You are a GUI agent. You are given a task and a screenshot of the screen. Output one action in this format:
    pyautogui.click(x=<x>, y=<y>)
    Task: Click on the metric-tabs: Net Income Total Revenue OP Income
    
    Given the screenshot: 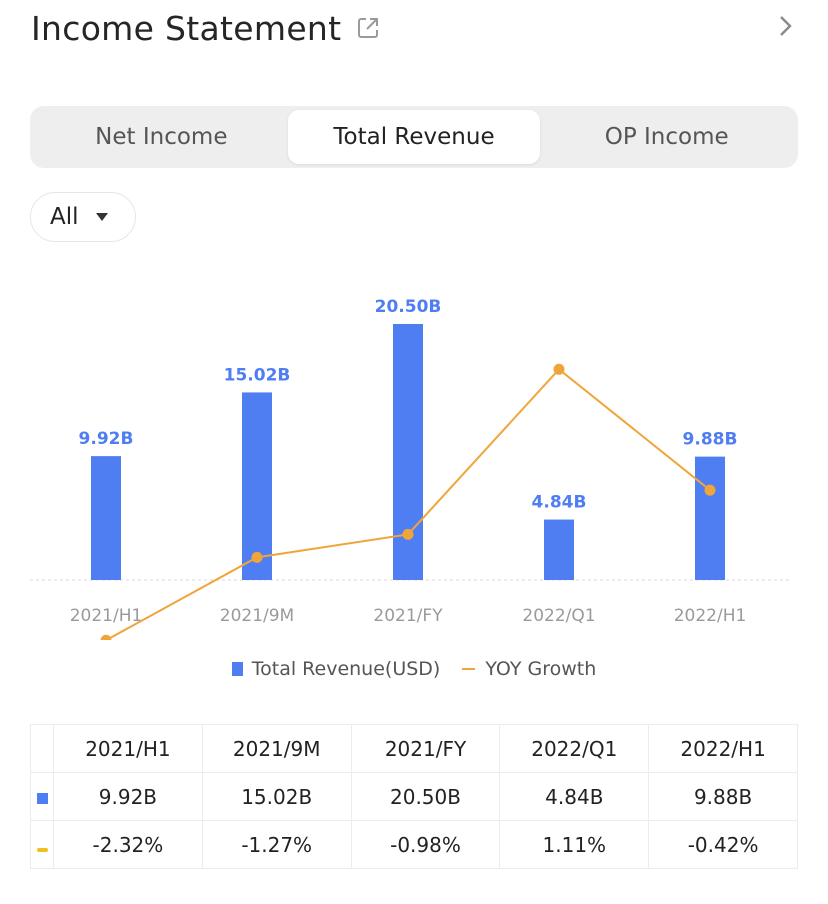 What is the action you would take?
    pyautogui.click(x=414, y=137)
    